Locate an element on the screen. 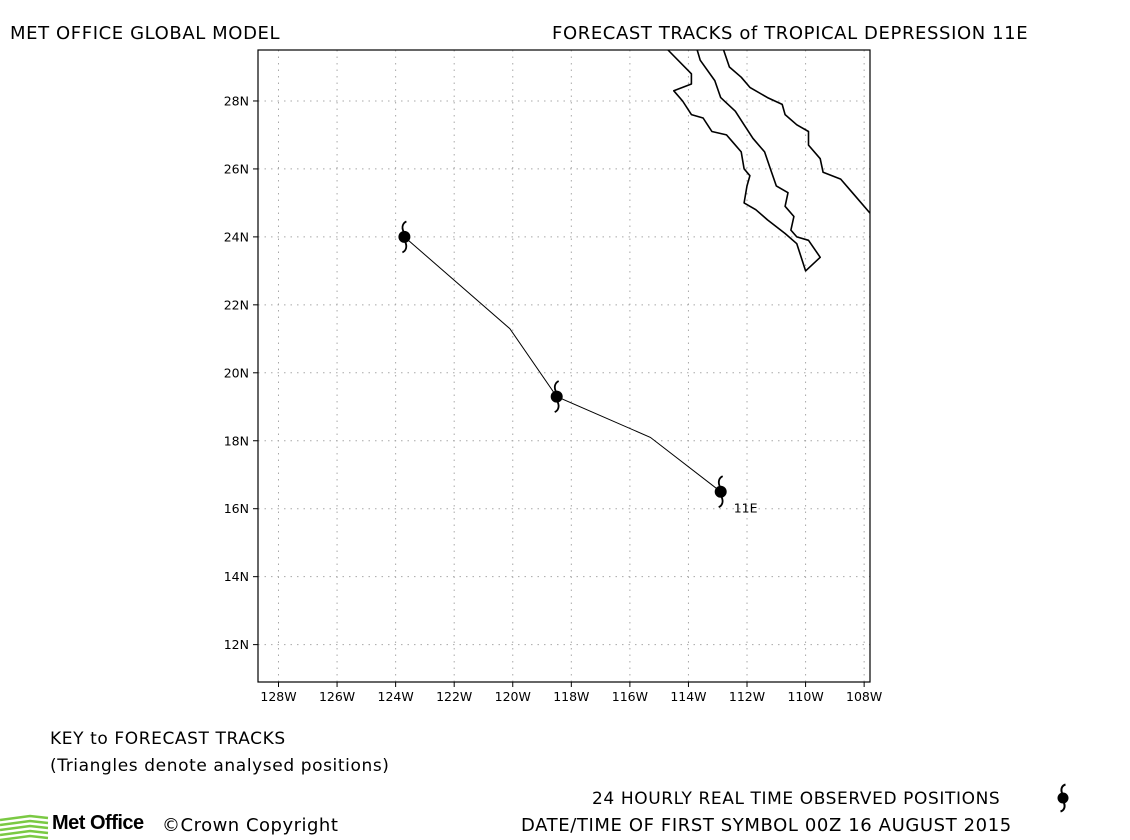 The width and height of the screenshot is (1130, 840). storm-track is located at coordinates (563, 364).